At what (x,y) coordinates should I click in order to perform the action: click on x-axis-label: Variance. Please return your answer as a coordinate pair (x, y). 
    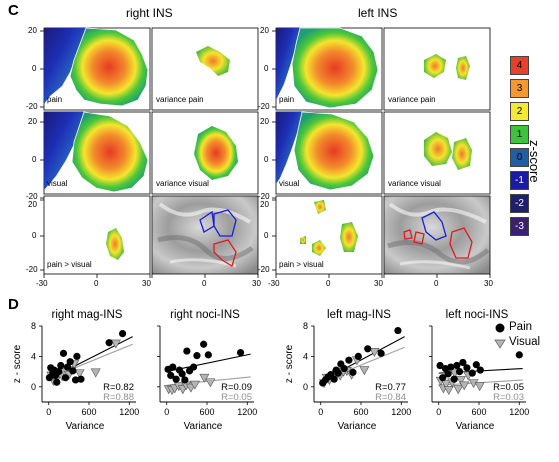
    Looking at the image, I should click on (203, 426).